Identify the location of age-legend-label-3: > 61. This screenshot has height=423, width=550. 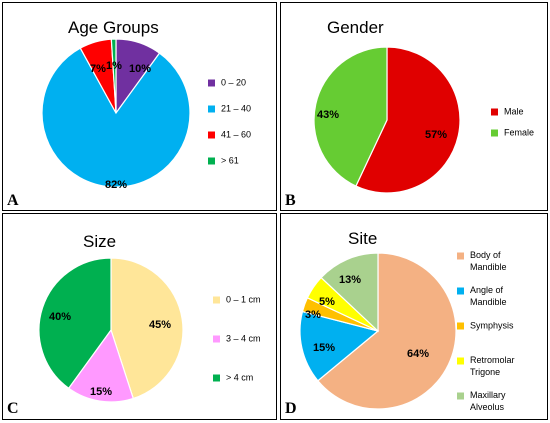
(230, 160).